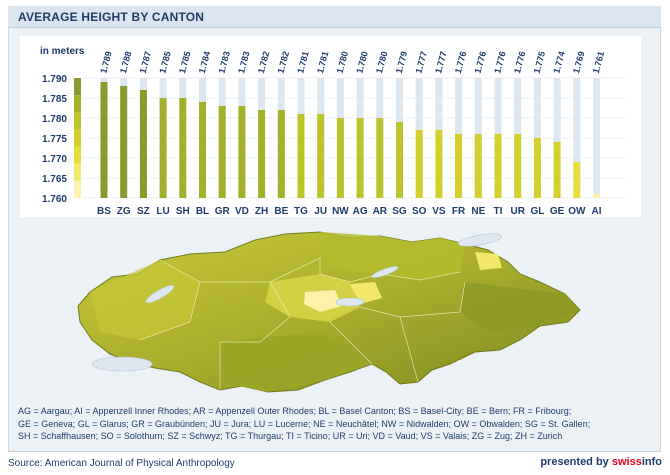 This screenshot has height=475, width=670. Describe the element at coordinates (350, 302) in the screenshot. I see `lake-lucerne` at that location.